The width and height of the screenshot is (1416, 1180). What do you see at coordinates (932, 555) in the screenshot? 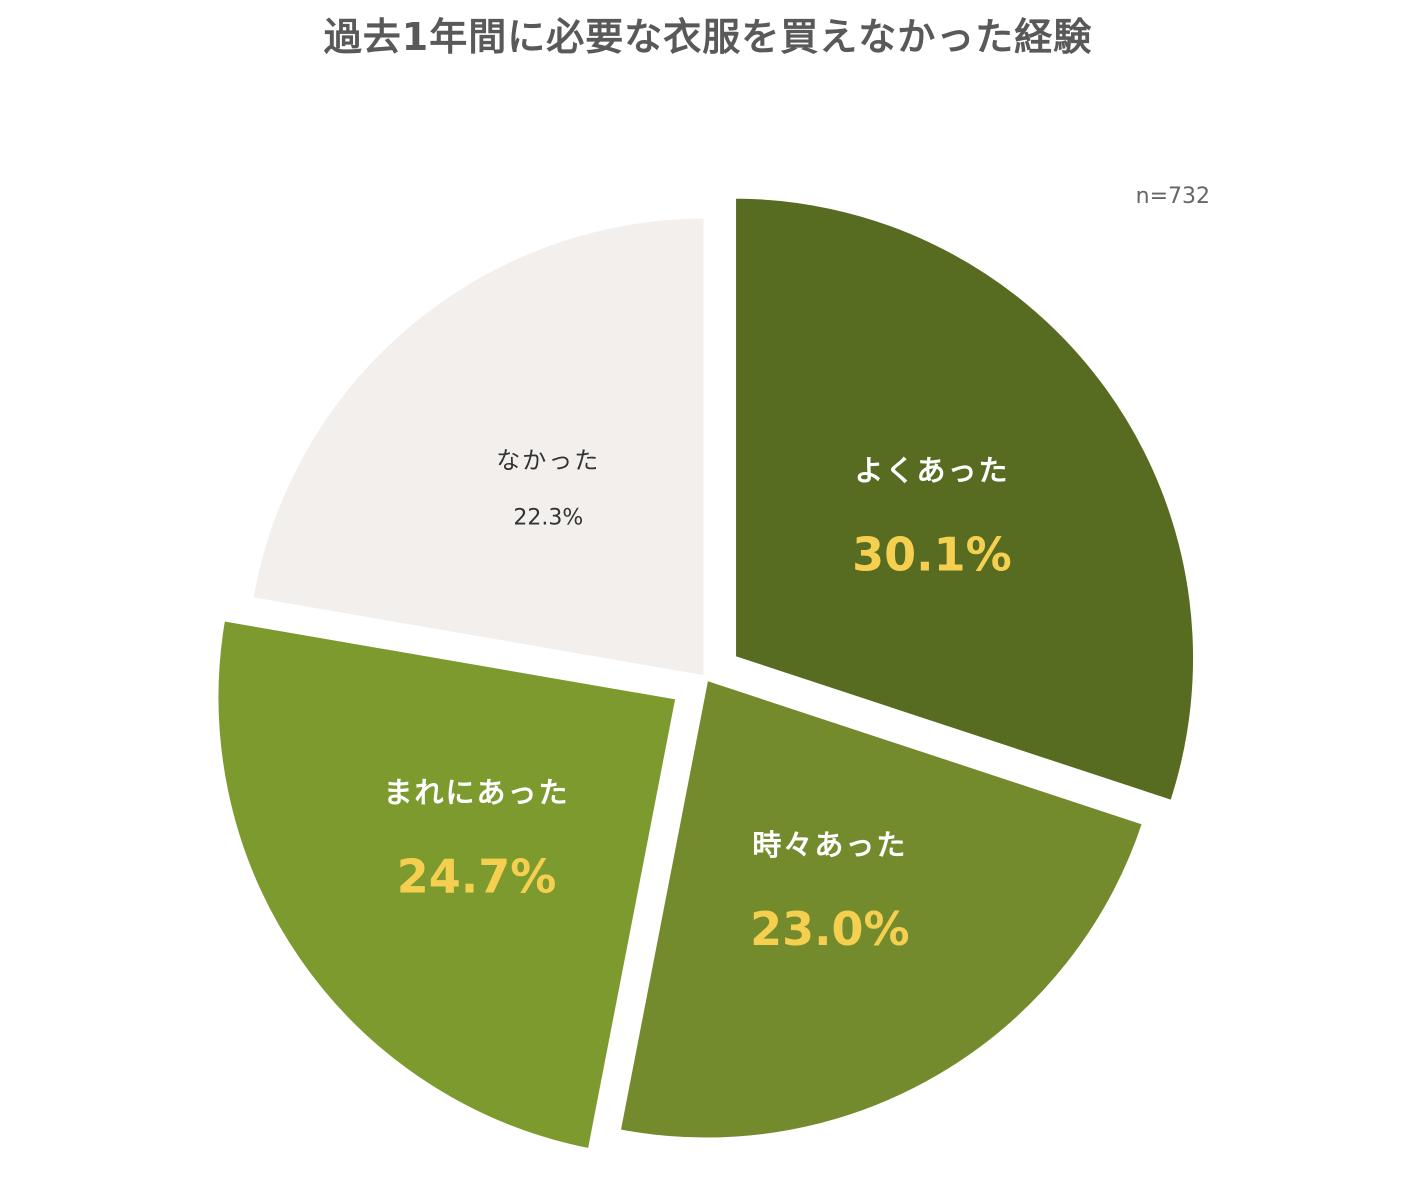
I see `pie-slice-1-value: 30.1%` at bounding box center [932, 555].